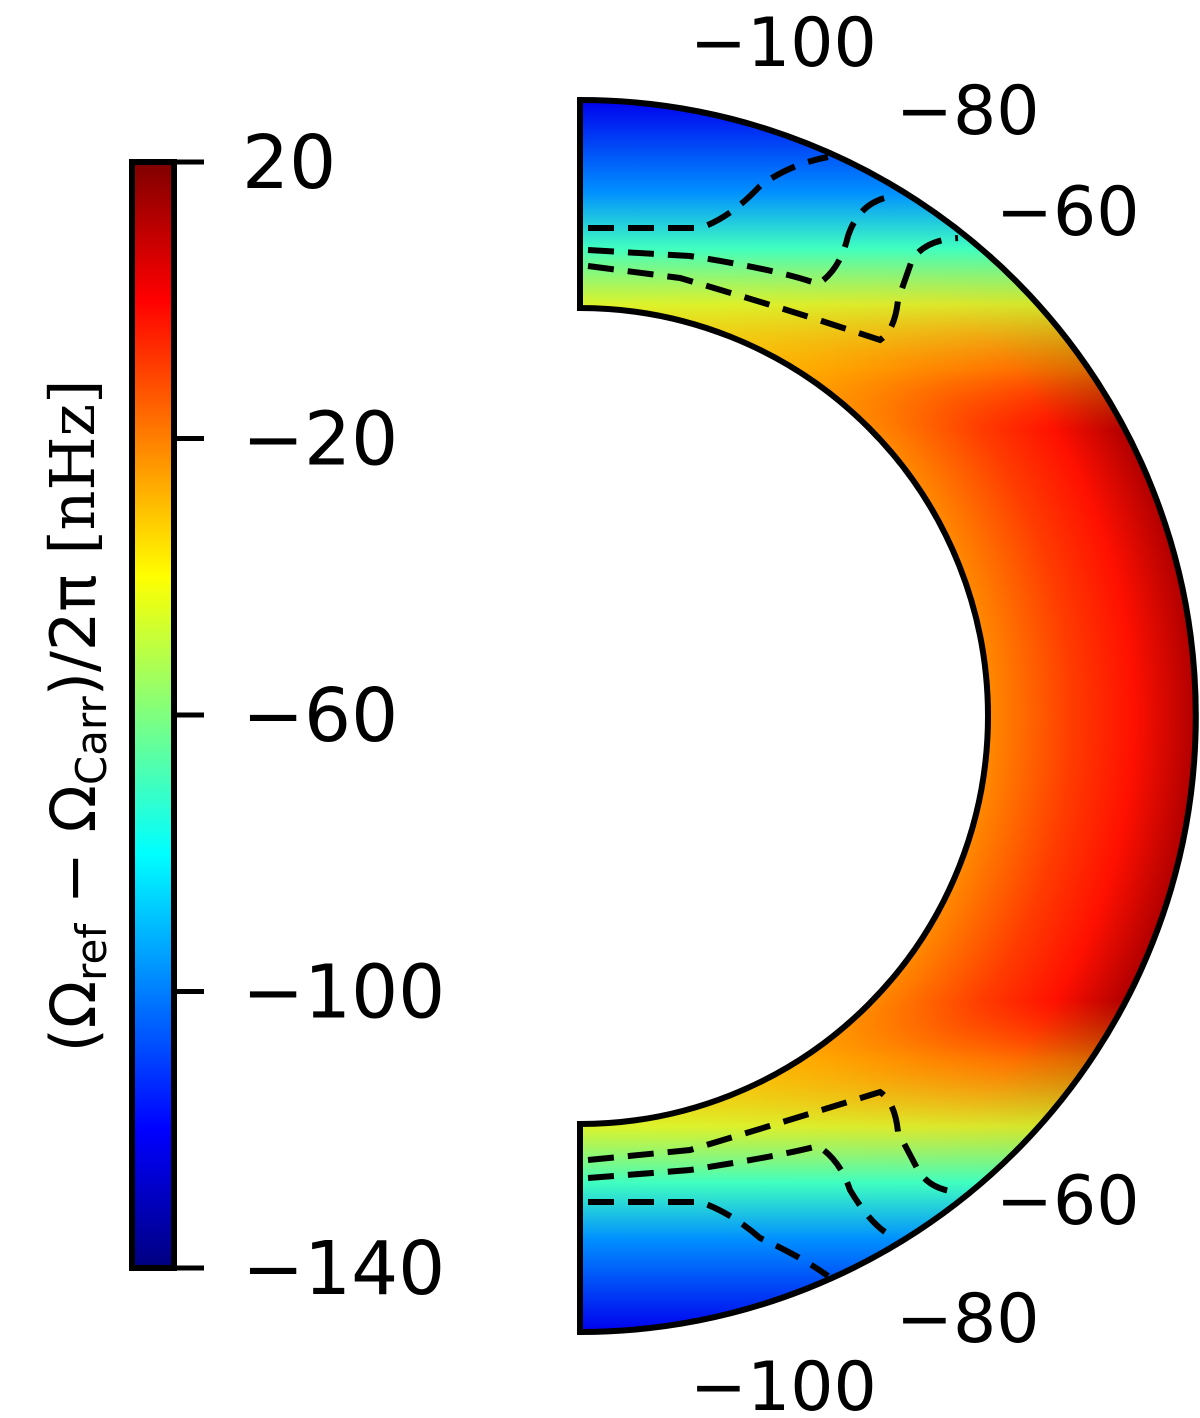 The height and width of the screenshot is (1418, 1200). I want to click on colorbar-tick-label: −140, so click(343, 1269).